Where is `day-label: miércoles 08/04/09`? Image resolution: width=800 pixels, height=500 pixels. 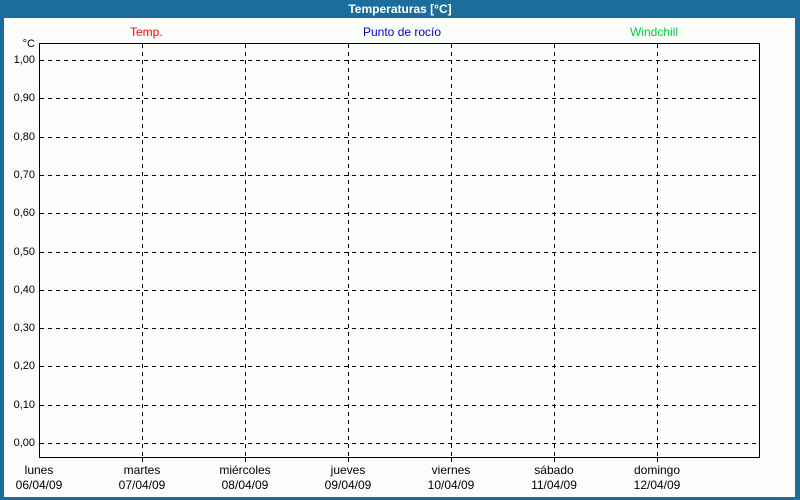
day-label: miércoles 08/04/09 is located at coordinates (244, 478).